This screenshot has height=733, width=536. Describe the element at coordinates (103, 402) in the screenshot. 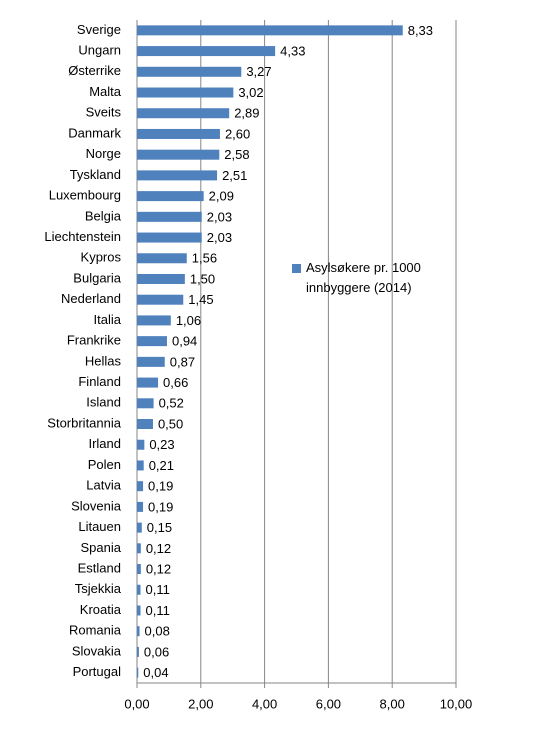

I see `y-tick-label: Island` at that location.